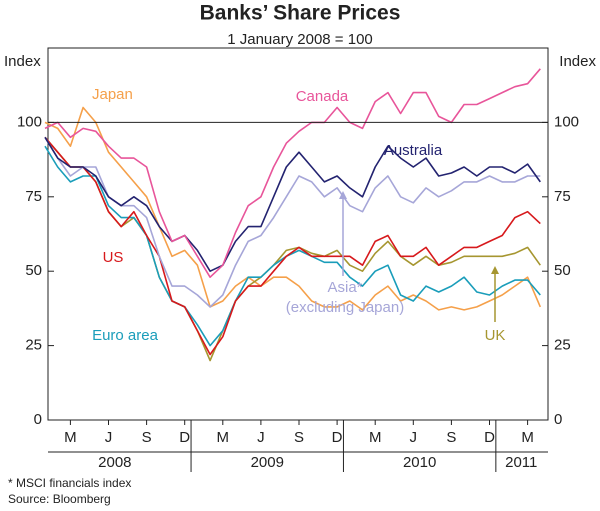 The image size is (600, 511). I want to click on uk-arrowhead, so click(495, 270).